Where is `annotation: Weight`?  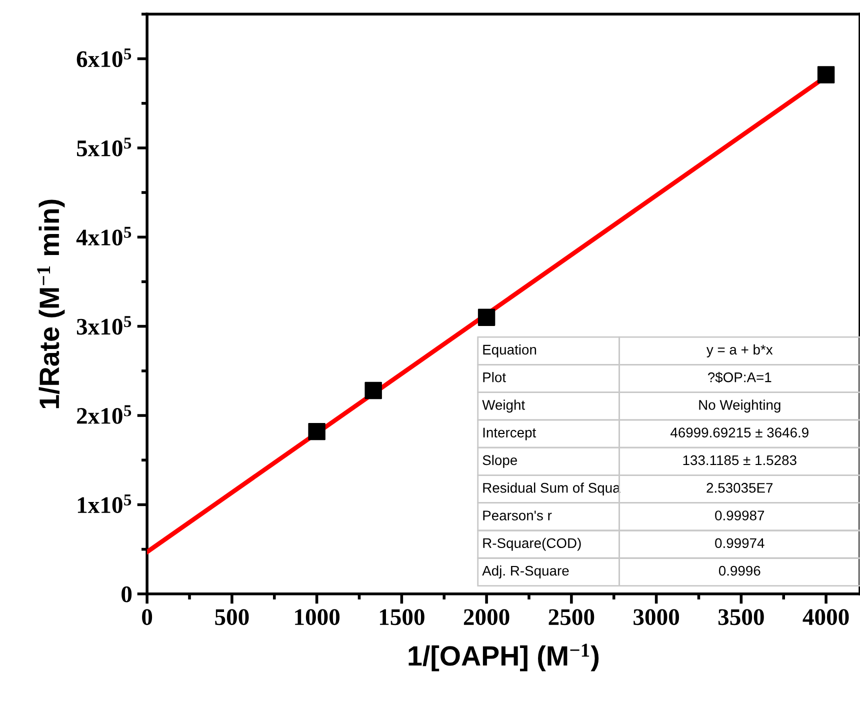
annotation: Weight is located at coordinates (503, 406).